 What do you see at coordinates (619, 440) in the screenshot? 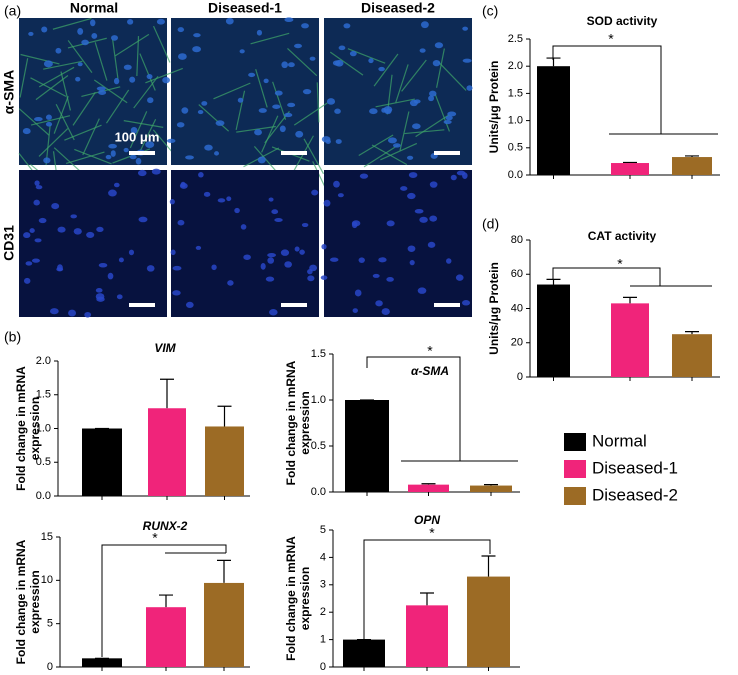
I see `legend-label: Normal` at bounding box center [619, 440].